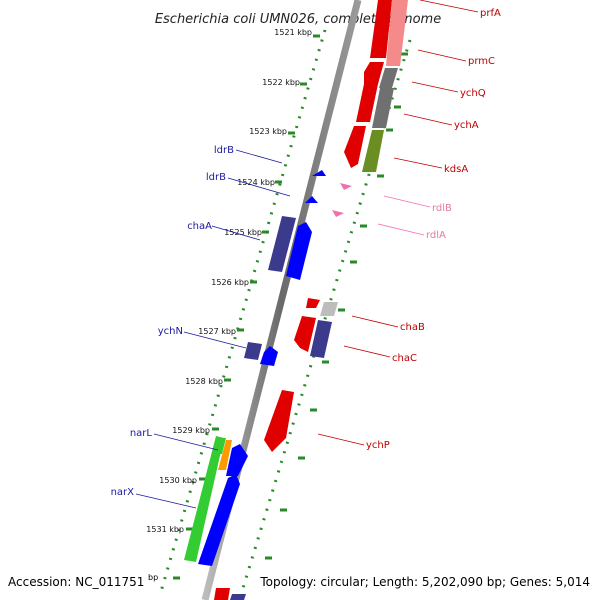 The width and height of the screenshot is (600, 600). What do you see at coordinates (397, 33) in the screenshot?
I see `gene-arrow-prmC-light` at bounding box center [397, 33].